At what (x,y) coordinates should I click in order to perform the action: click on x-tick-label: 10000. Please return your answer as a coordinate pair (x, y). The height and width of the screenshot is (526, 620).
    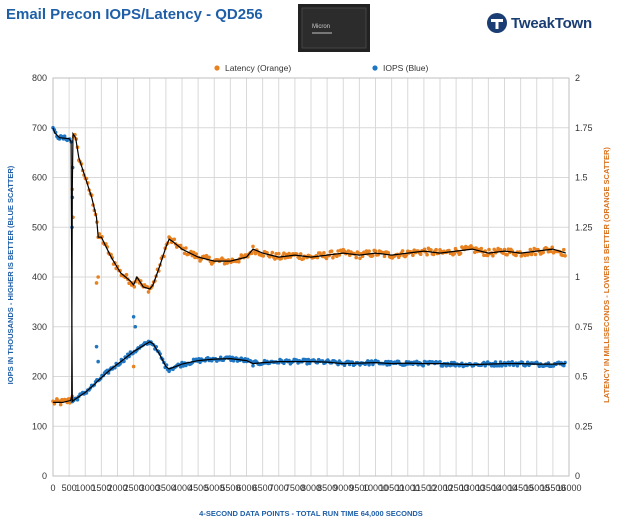
    Looking at the image, I should click on (375, 488).